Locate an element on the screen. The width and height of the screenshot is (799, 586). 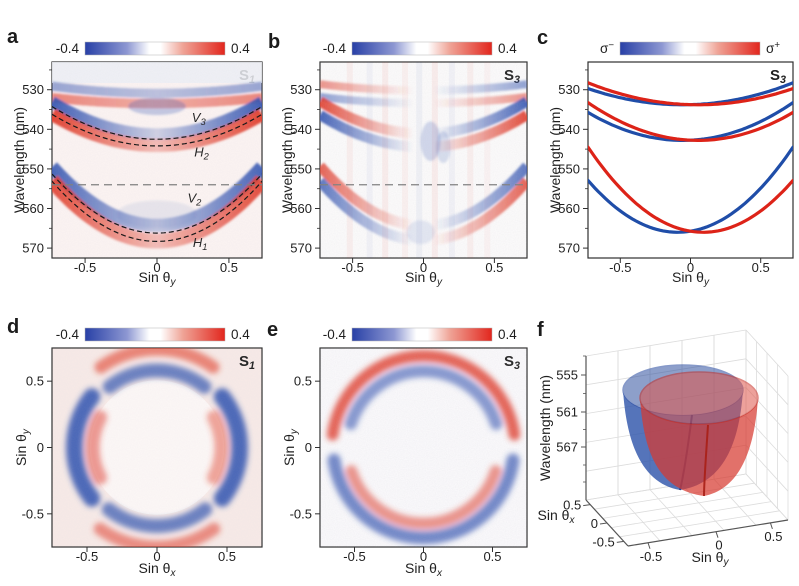
colorbar-d is located at coordinates (155, 334).